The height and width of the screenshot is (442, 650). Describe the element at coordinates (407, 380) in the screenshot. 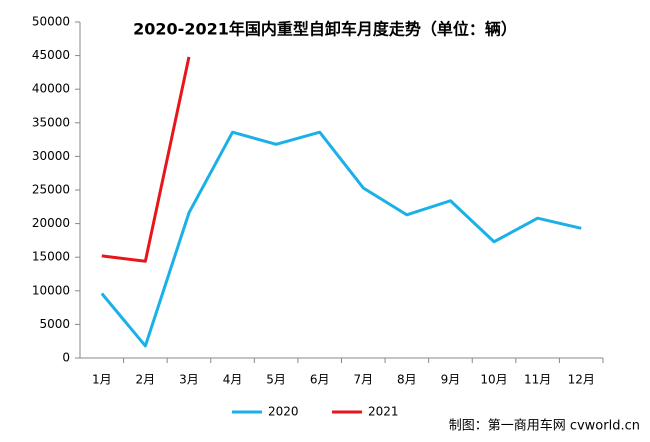

I see `x-tick-label: 8月` at that location.